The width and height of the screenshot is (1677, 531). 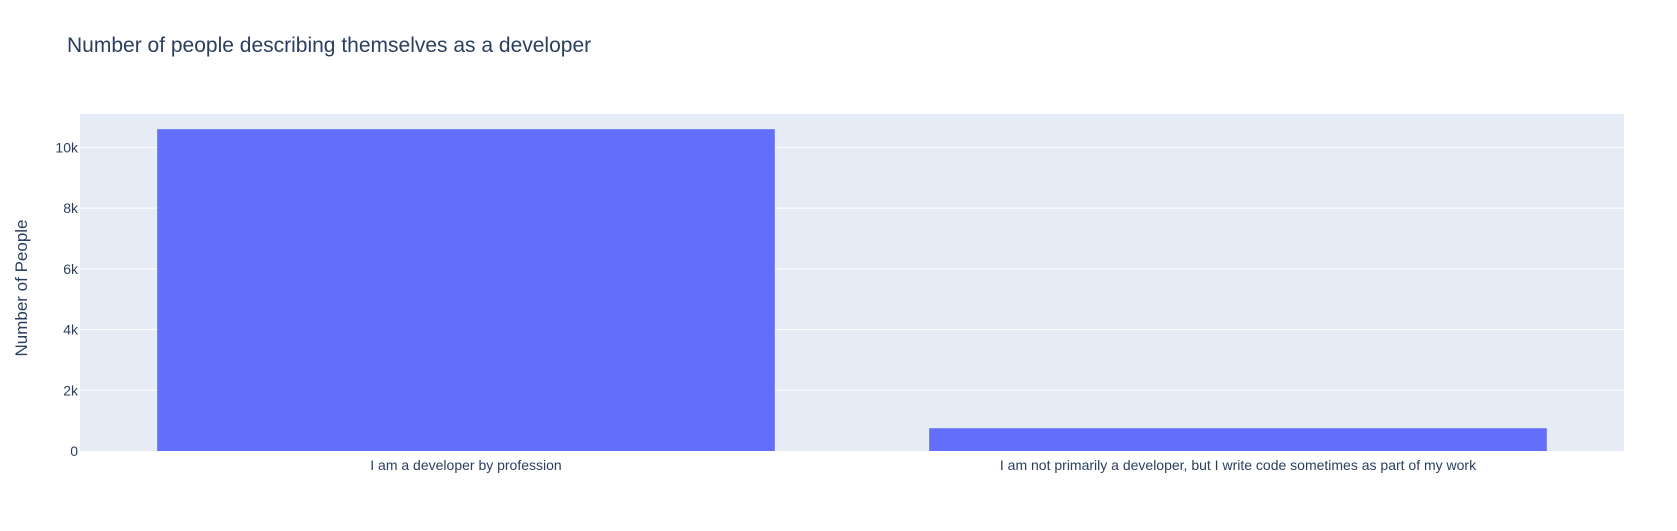 I want to click on y-tick-label: 0, so click(x=74, y=451).